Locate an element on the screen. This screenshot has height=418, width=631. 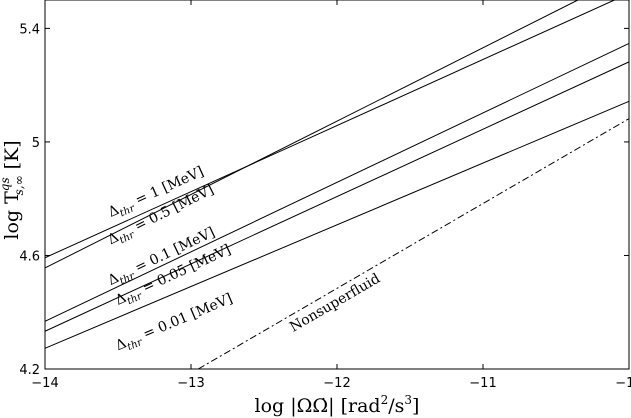
x-axis-title-suffix: /s is located at coordinates (396, 406).